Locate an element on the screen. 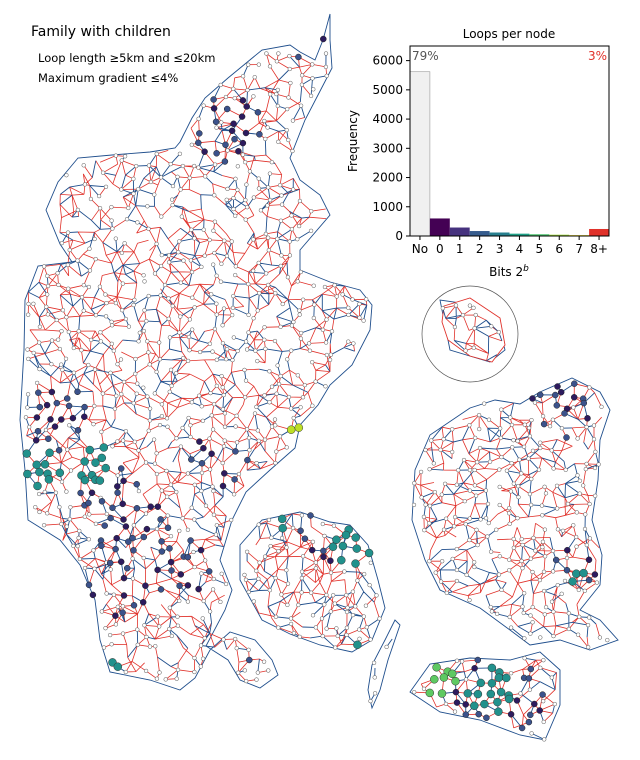 The width and height of the screenshot is (640, 760). region-langeland is located at coordinates (384, 664).